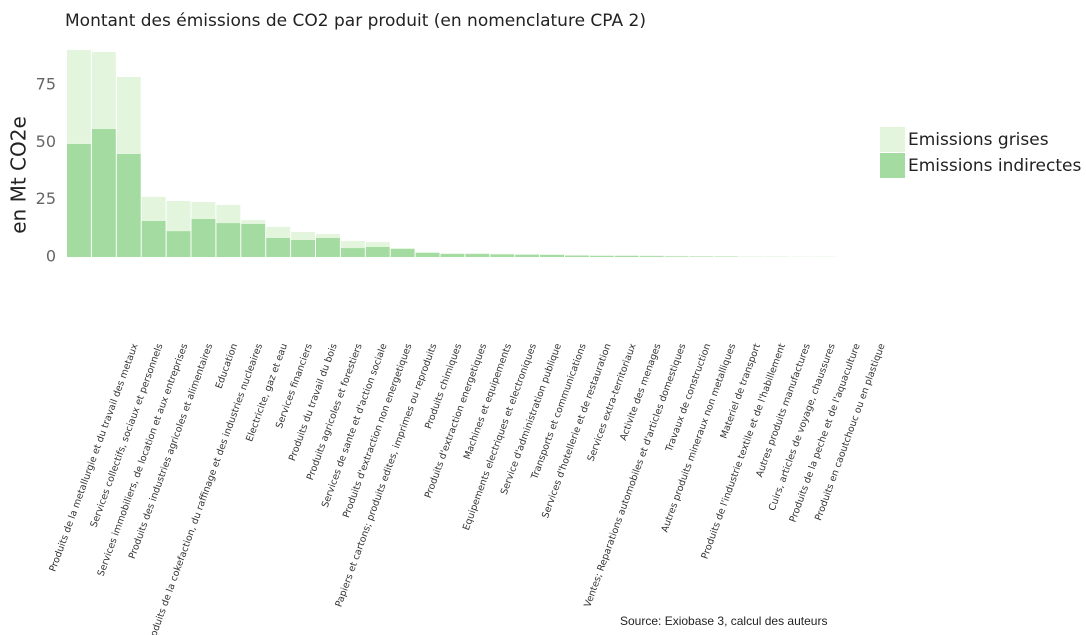 The width and height of the screenshot is (1086, 635). What do you see at coordinates (19, 175) in the screenshot?
I see `y-axis-label: en Mt CO2e` at bounding box center [19, 175].